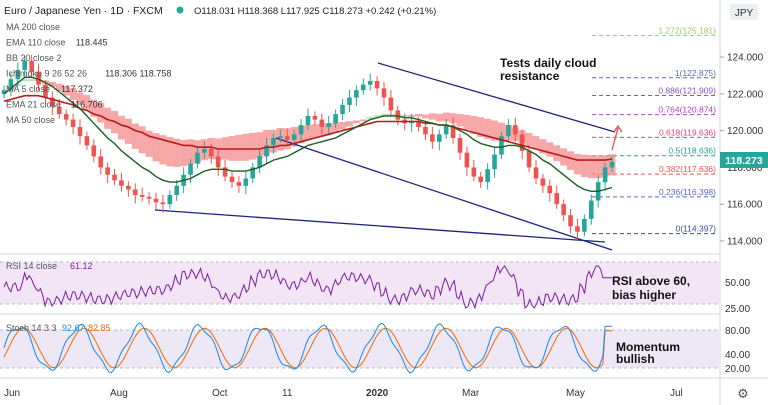  What do you see at coordinates (743, 394) in the screenshot?
I see `settings-gear-icon: ⚙` at bounding box center [743, 394].